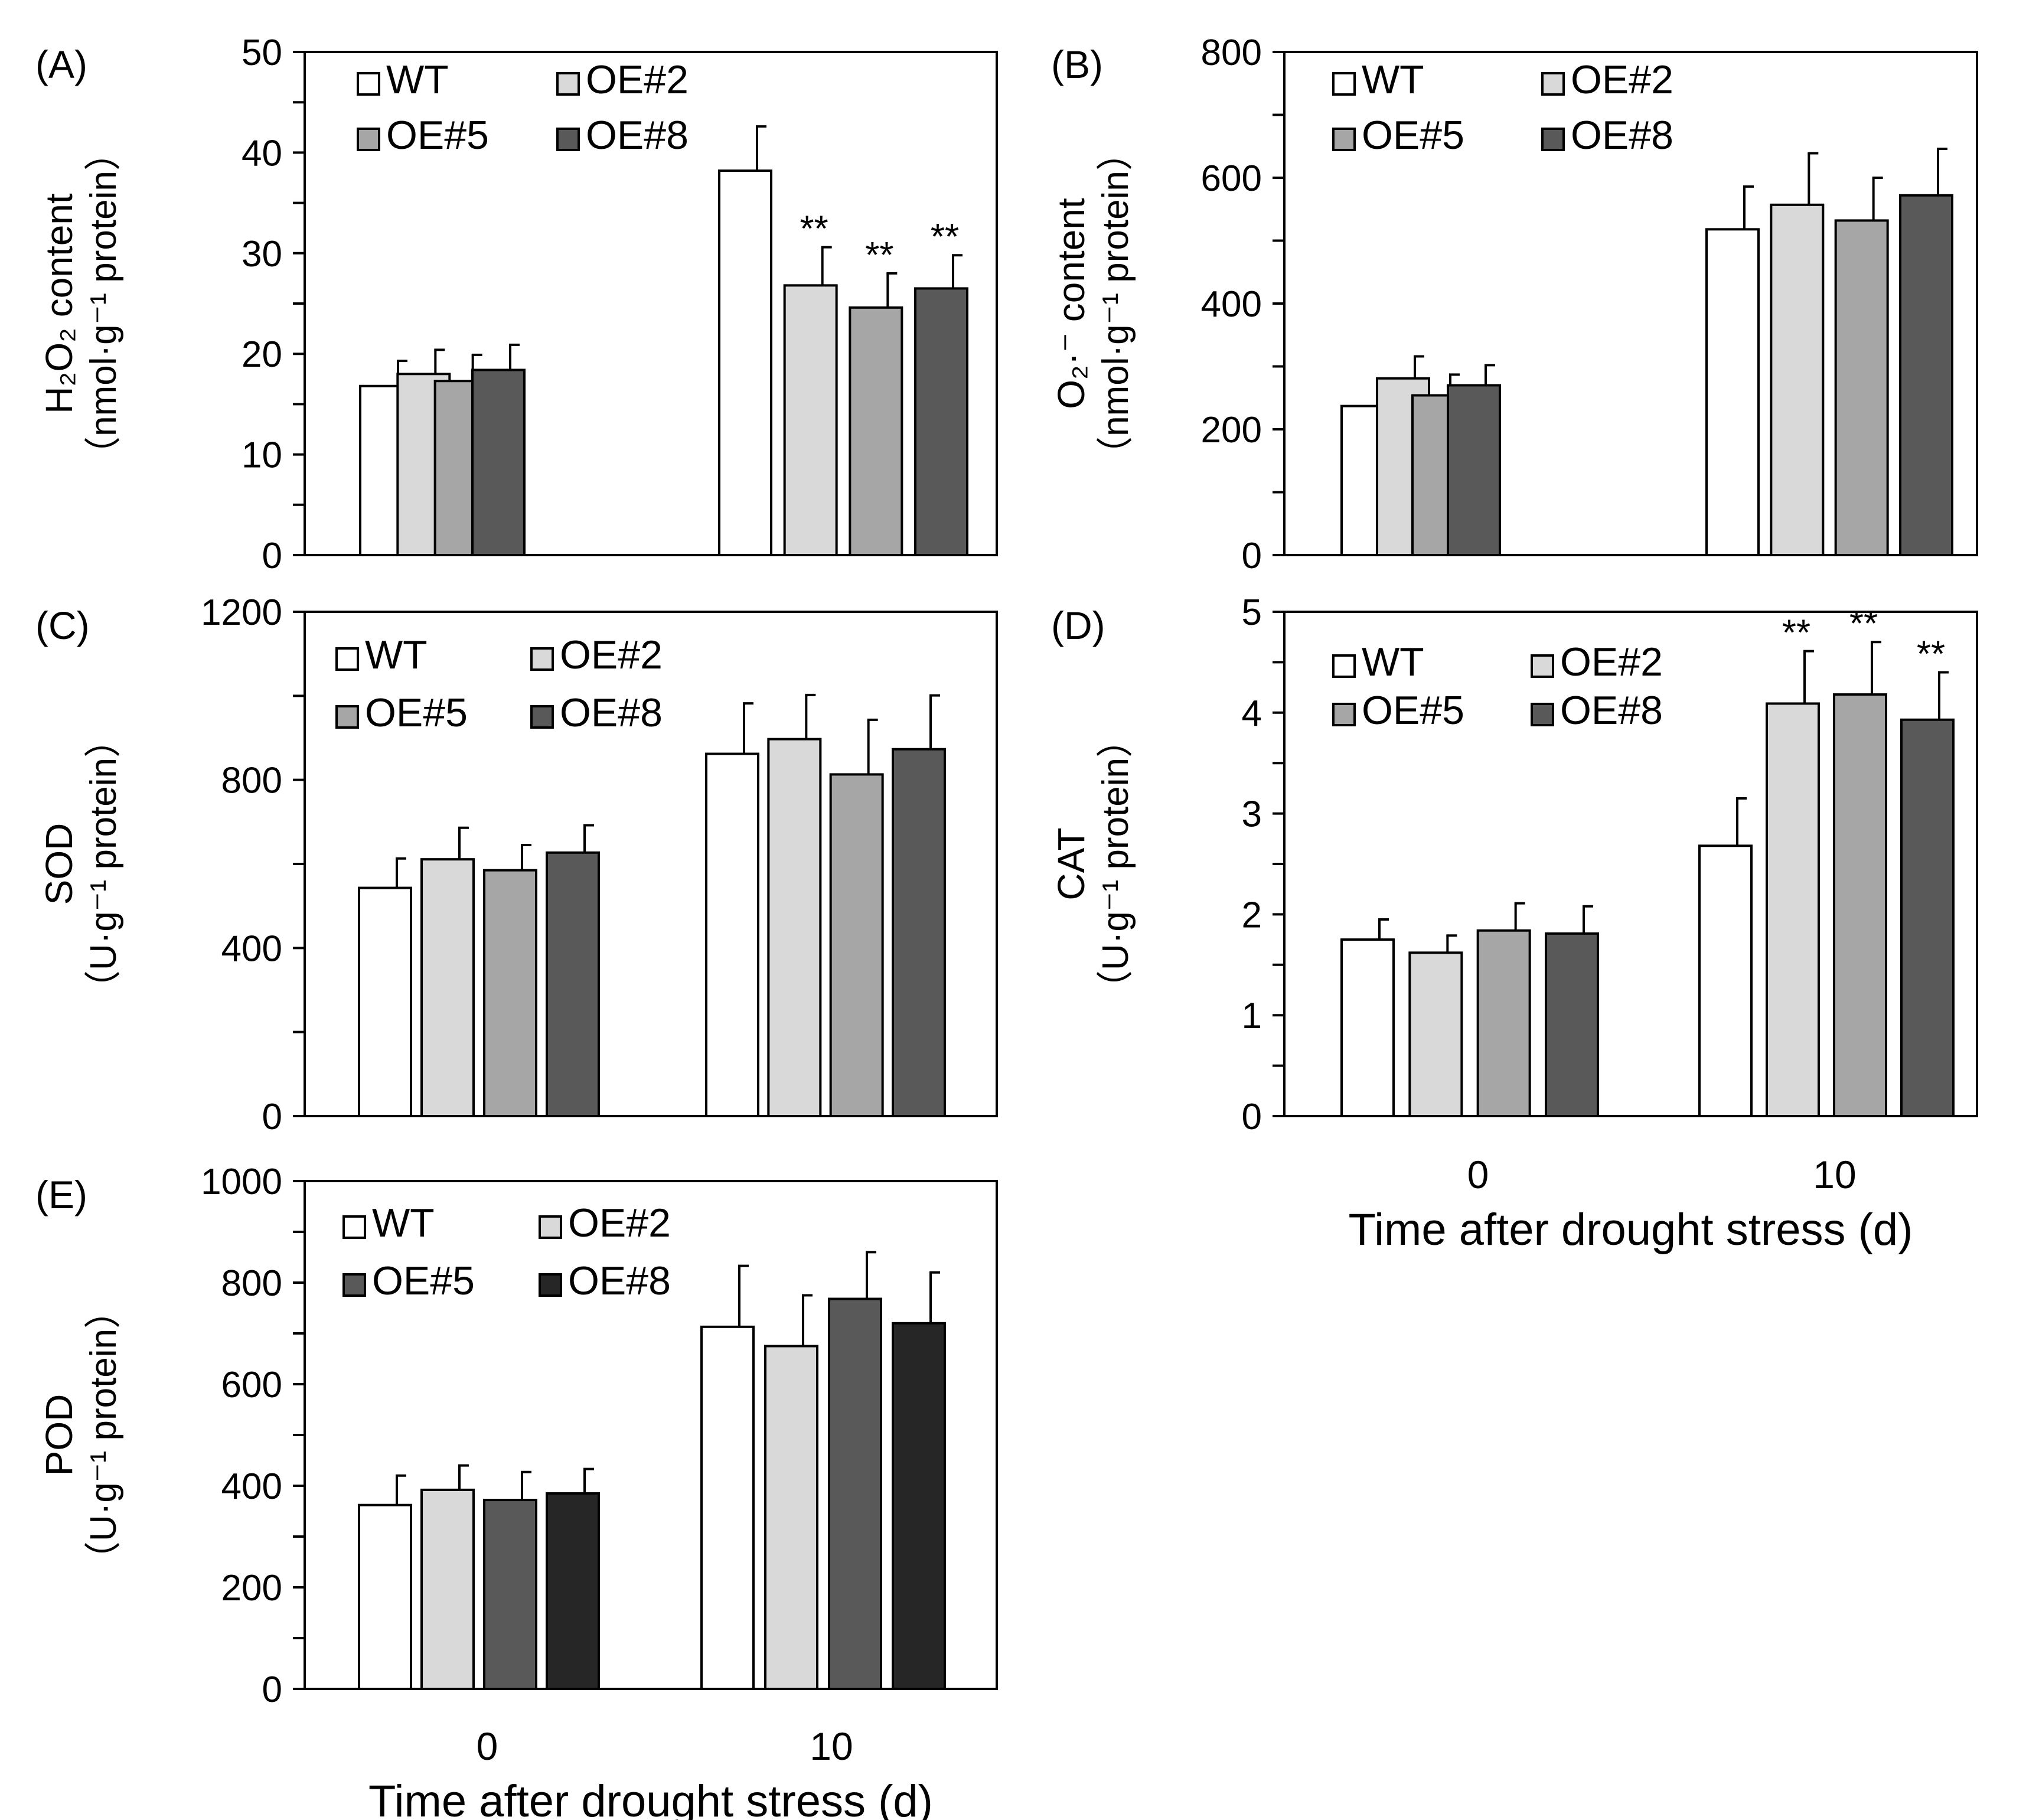 The height and width of the screenshot is (1820, 2026). What do you see at coordinates (1834, 1174) in the screenshot?
I see `panel-d-x-tick-label: 10` at bounding box center [1834, 1174].